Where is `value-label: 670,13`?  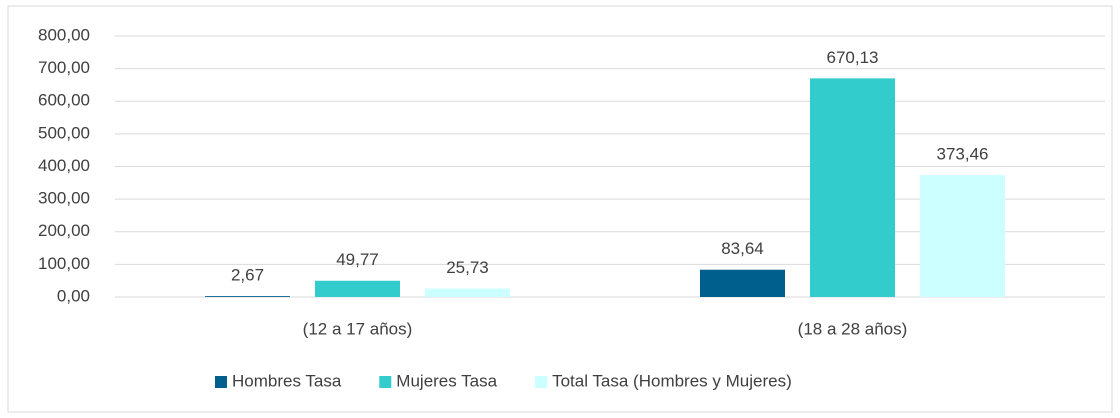
value-label: 670,13 is located at coordinates (853, 57).